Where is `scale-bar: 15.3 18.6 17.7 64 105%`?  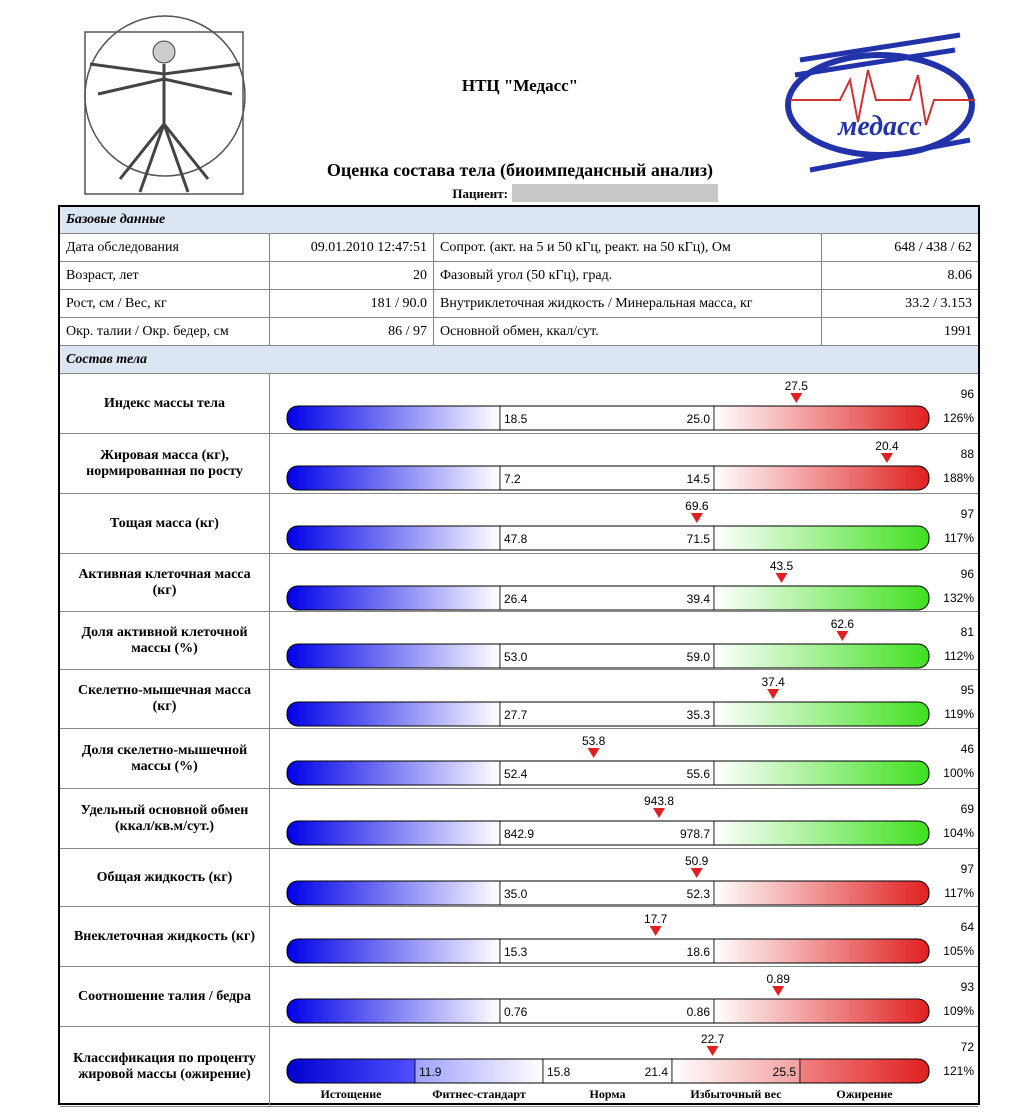 scale-bar: 15.3 18.6 17.7 64 105% is located at coordinates (630, 938).